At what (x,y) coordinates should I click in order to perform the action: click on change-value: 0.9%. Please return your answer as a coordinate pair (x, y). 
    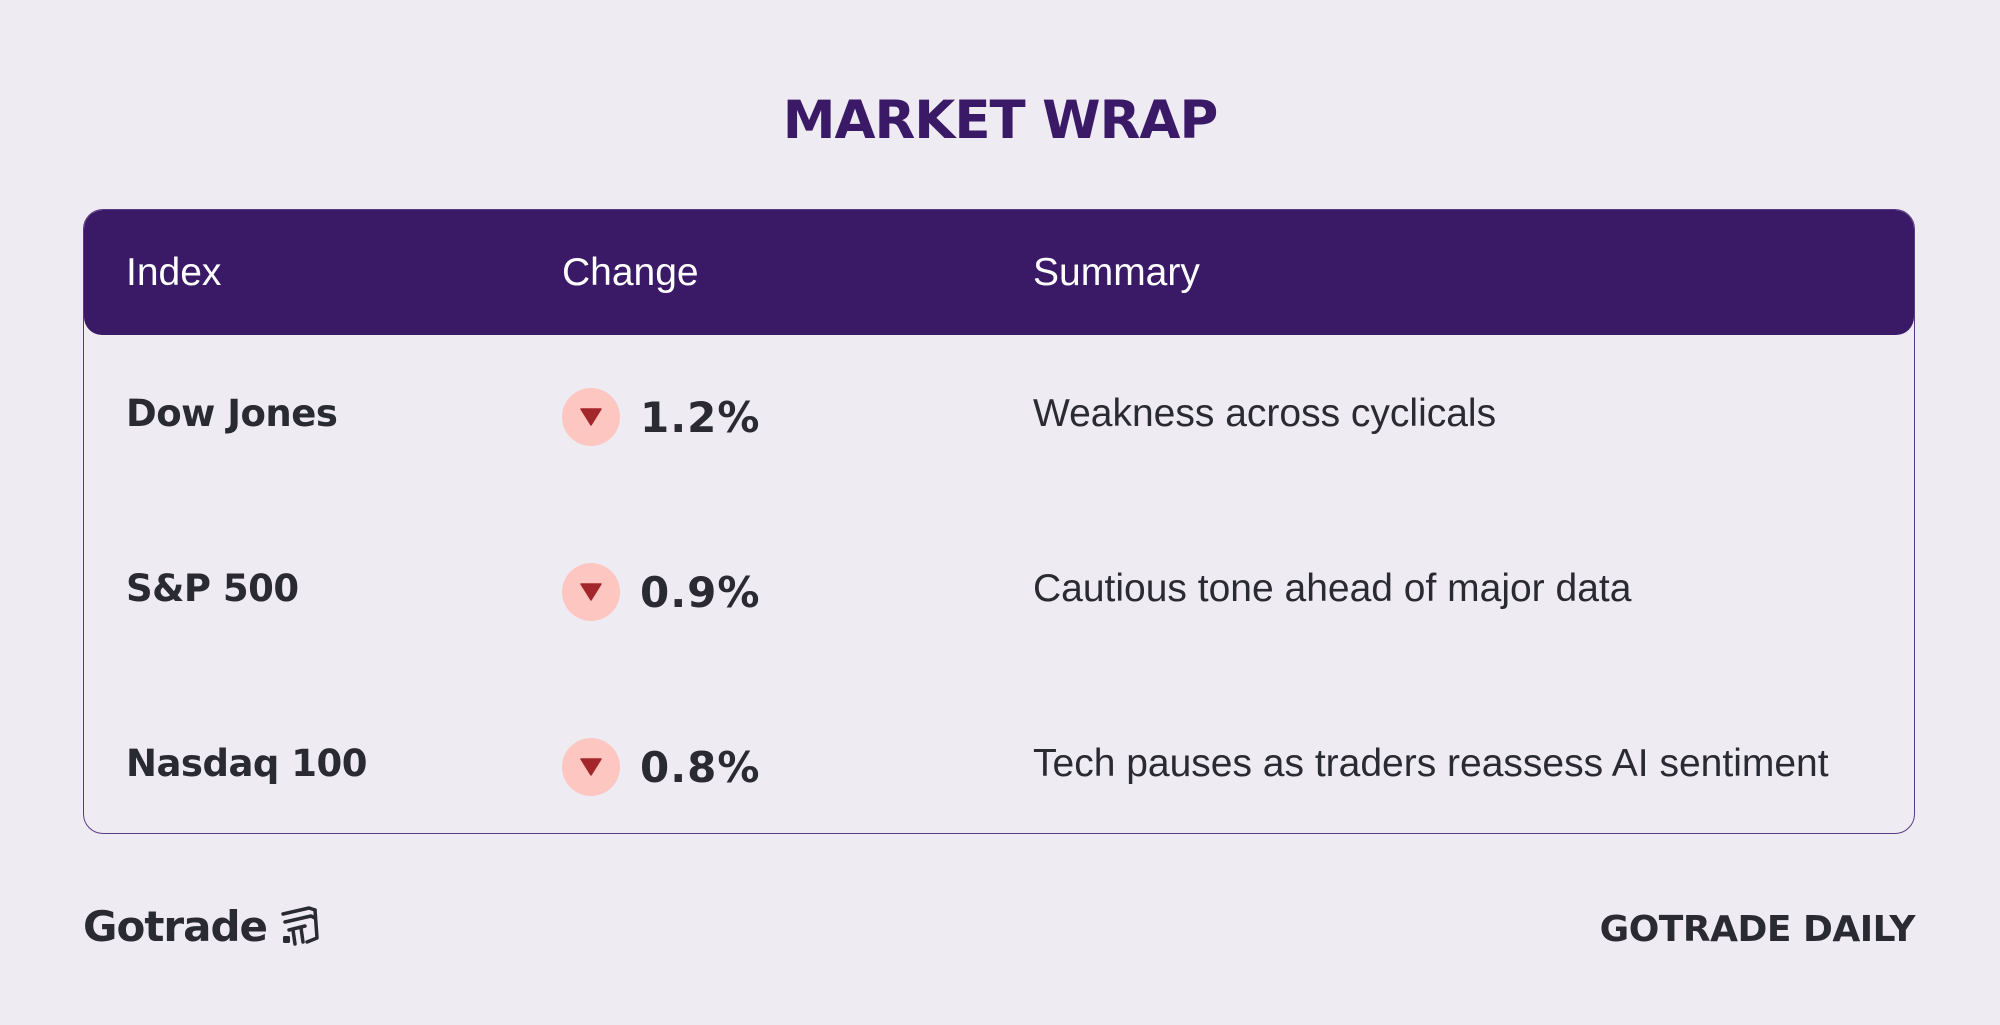
    Looking at the image, I should click on (700, 592).